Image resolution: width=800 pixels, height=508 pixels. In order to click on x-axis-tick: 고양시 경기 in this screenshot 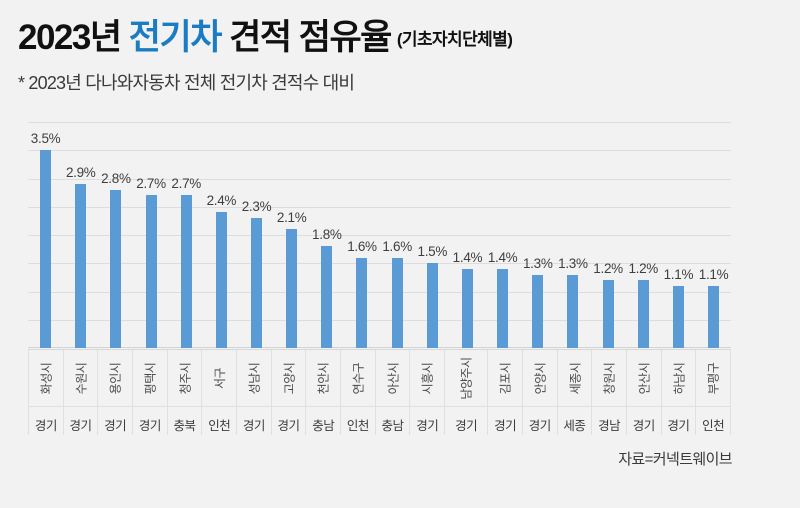, I will do `click(289, 392)`.